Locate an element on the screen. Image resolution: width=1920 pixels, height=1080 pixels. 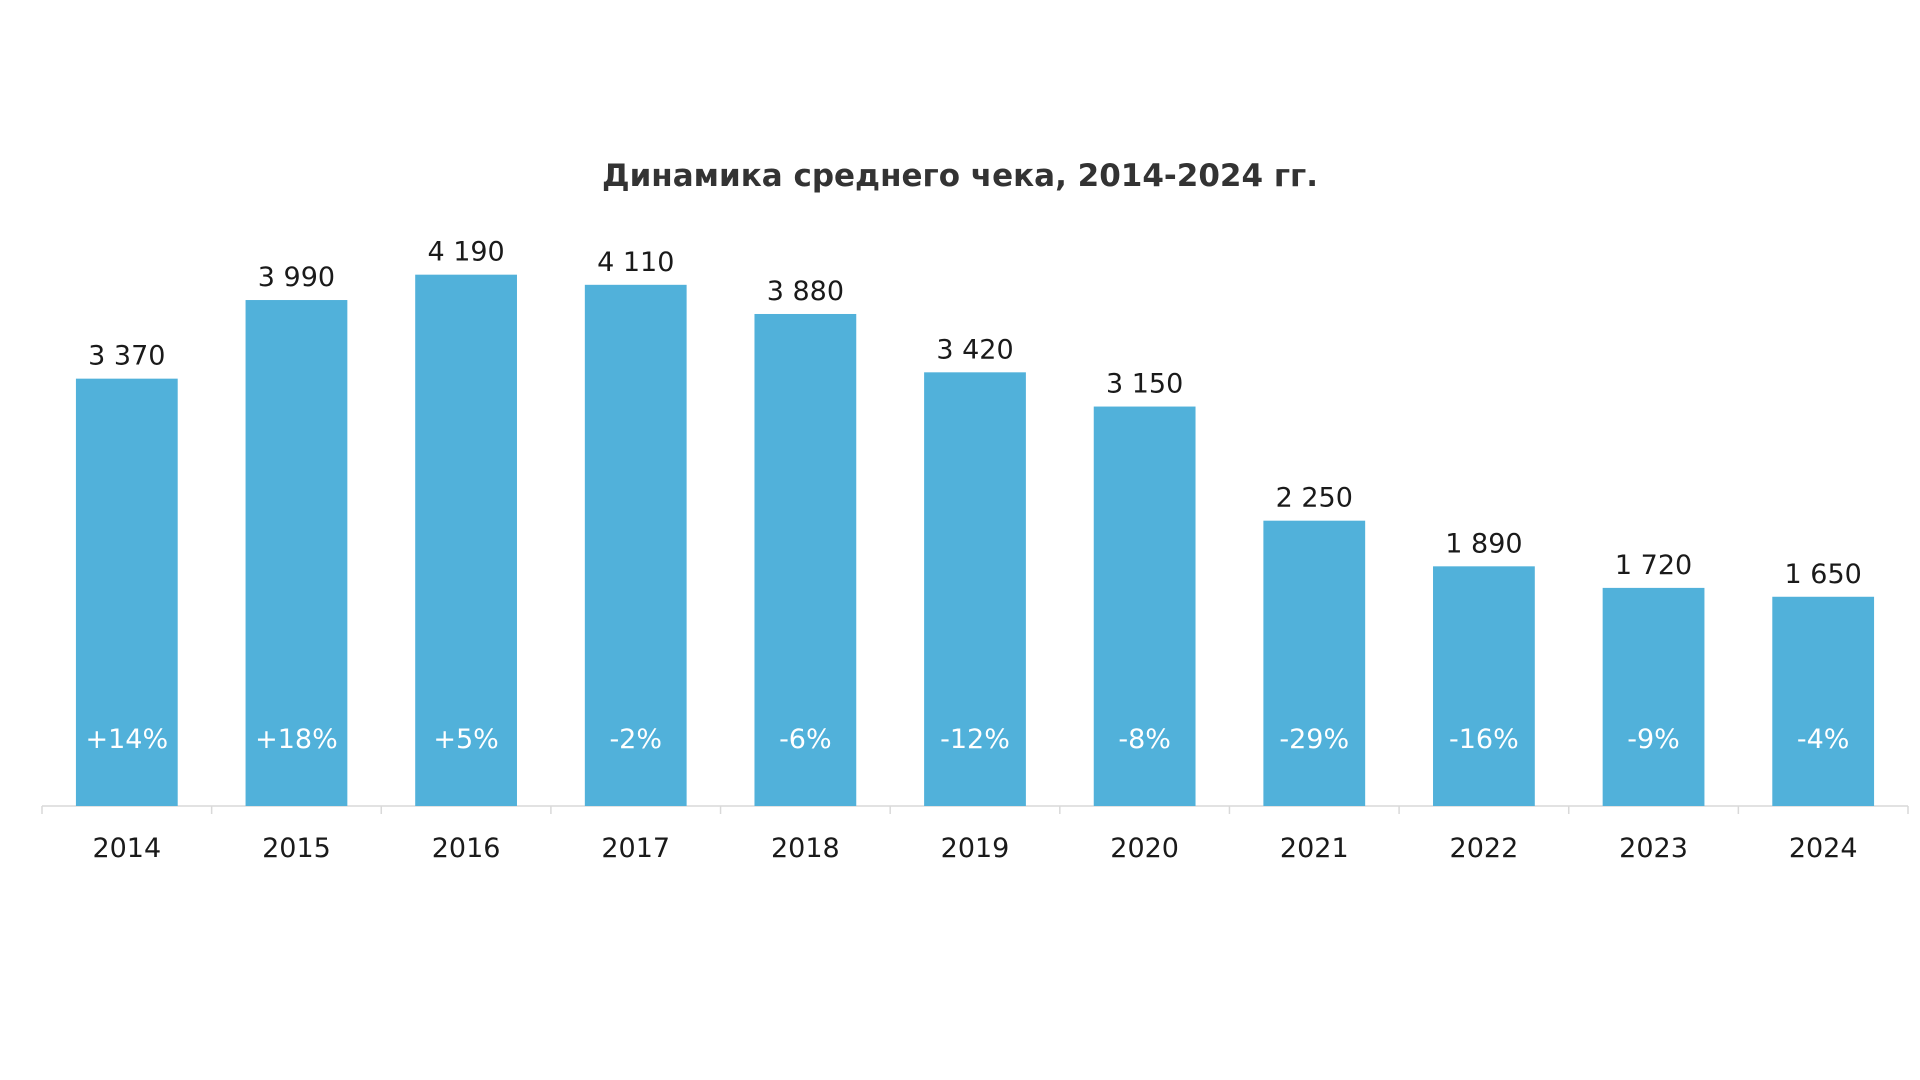
bar-2022 is located at coordinates (1484, 686).